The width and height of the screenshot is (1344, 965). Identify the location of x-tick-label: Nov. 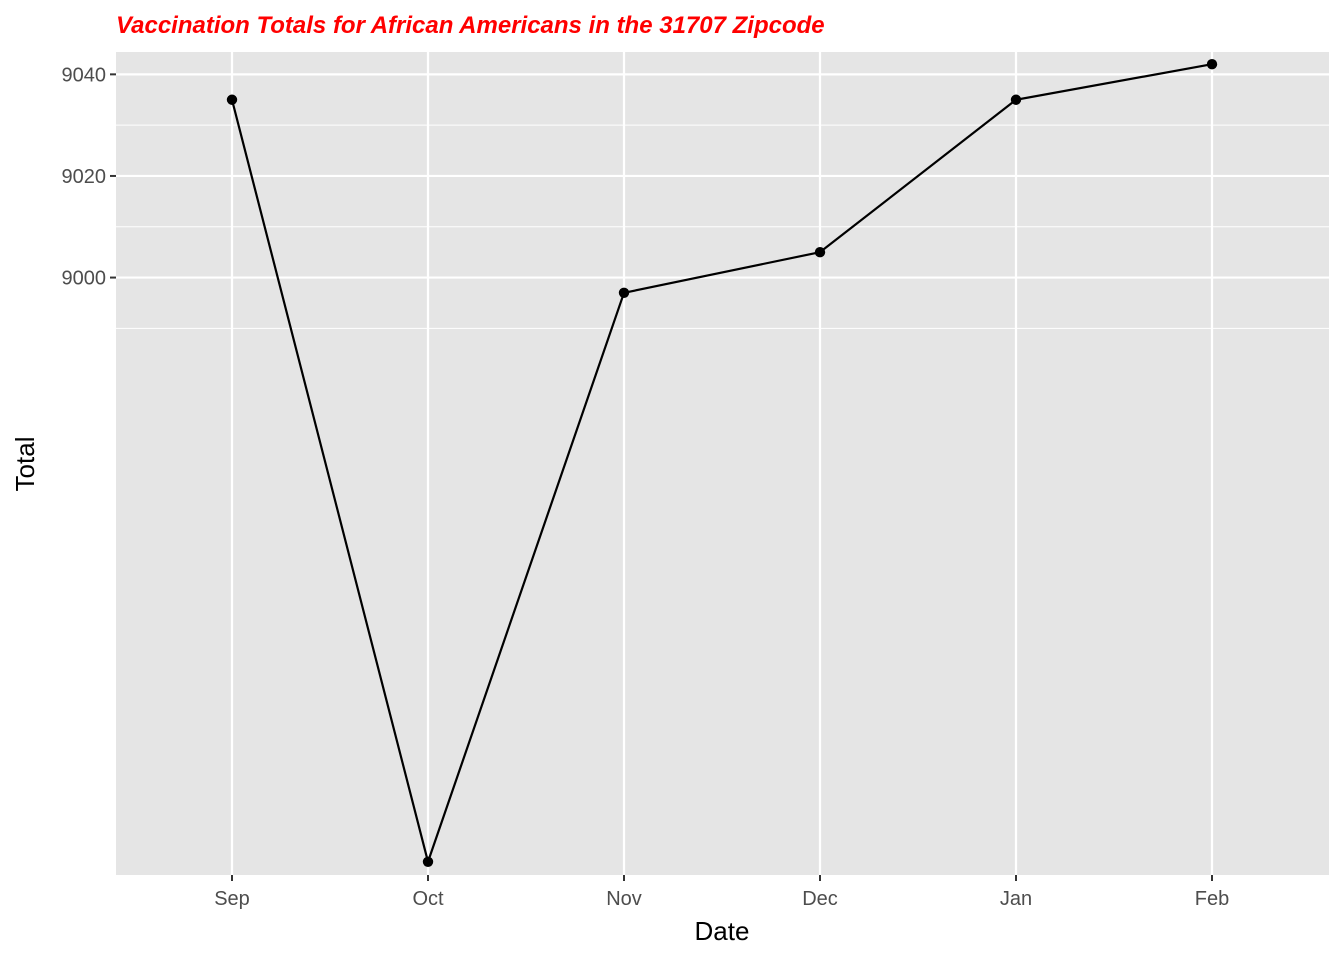
(624, 899).